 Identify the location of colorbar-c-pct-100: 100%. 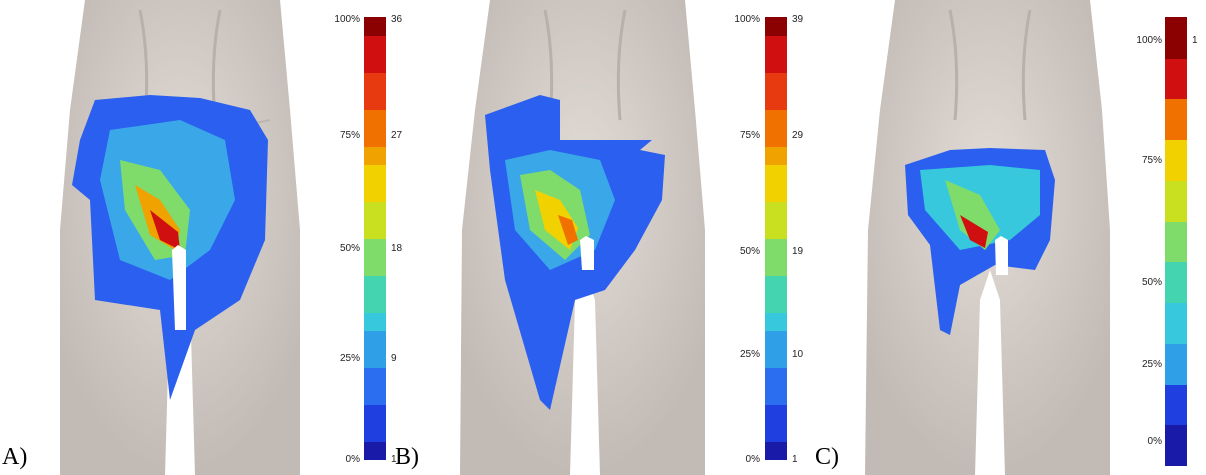
(1149, 40).